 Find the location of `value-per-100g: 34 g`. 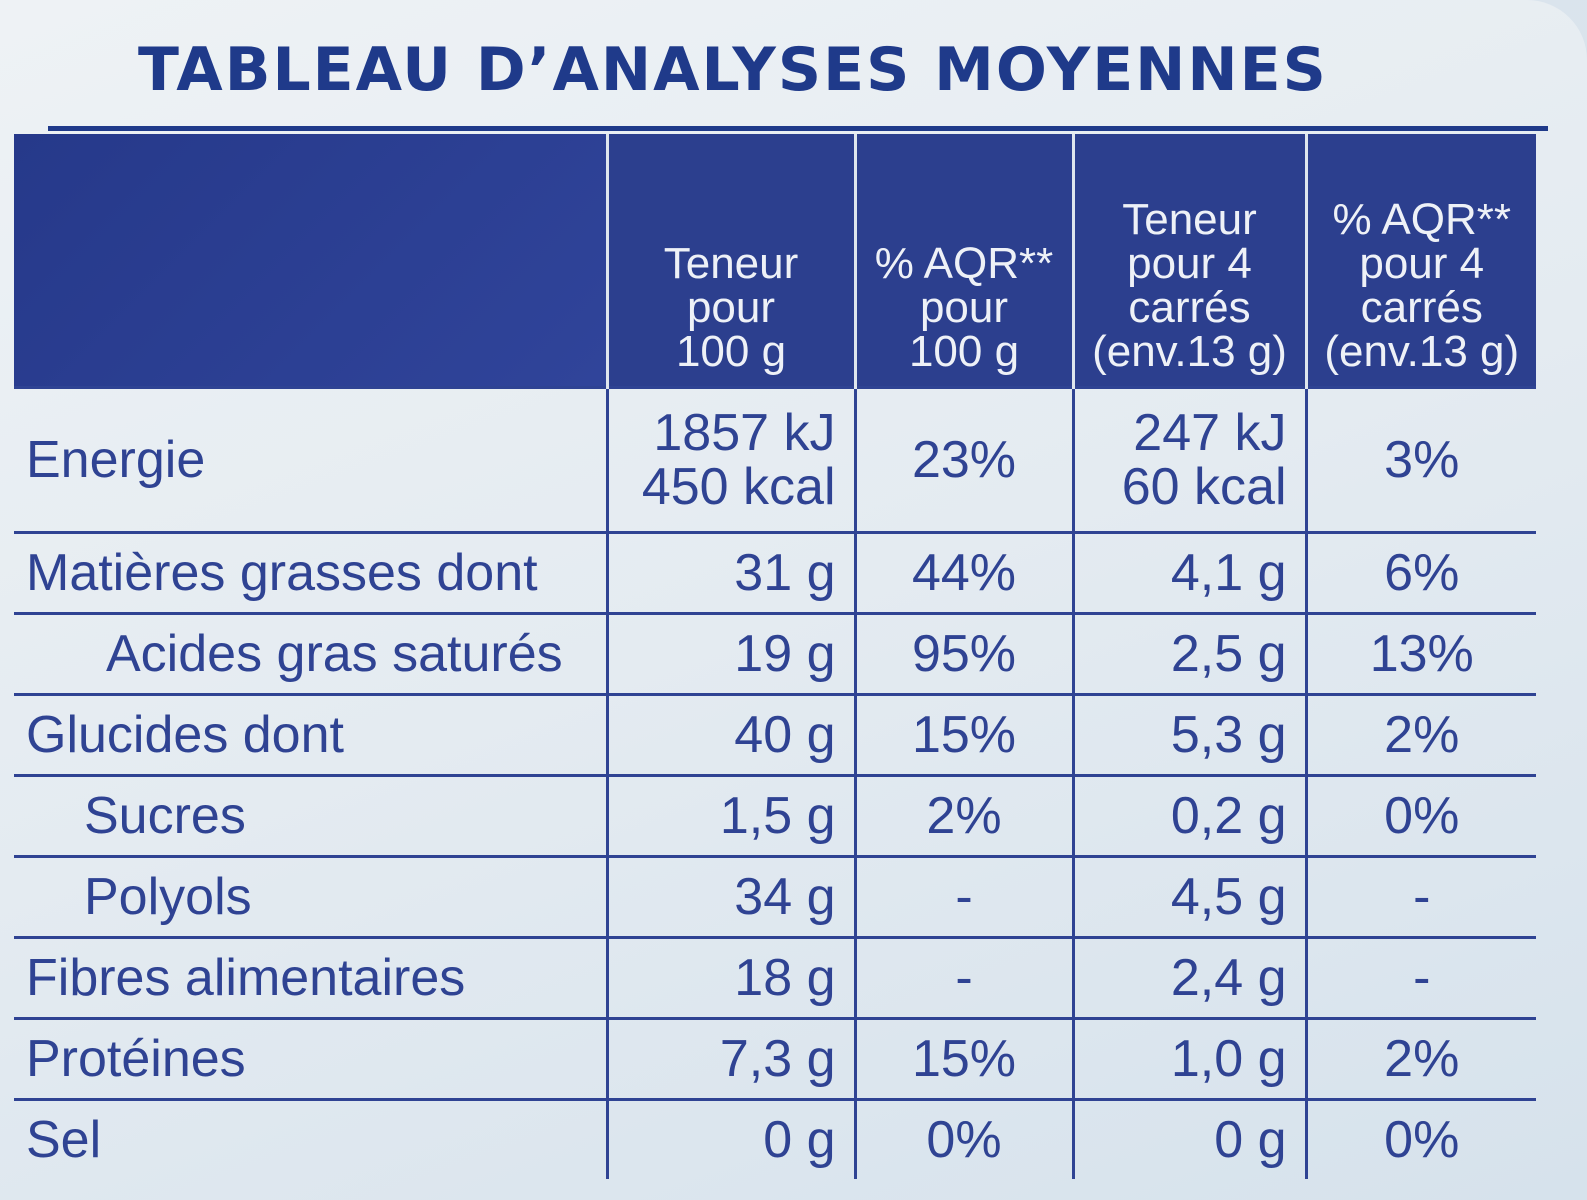

value-per-100g: 34 g is located at coordinates (730, 896).